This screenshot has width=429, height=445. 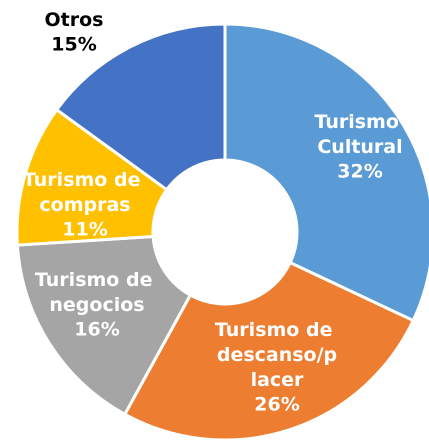 I want to click on value-label: 32%, so click(x=359, y=172).